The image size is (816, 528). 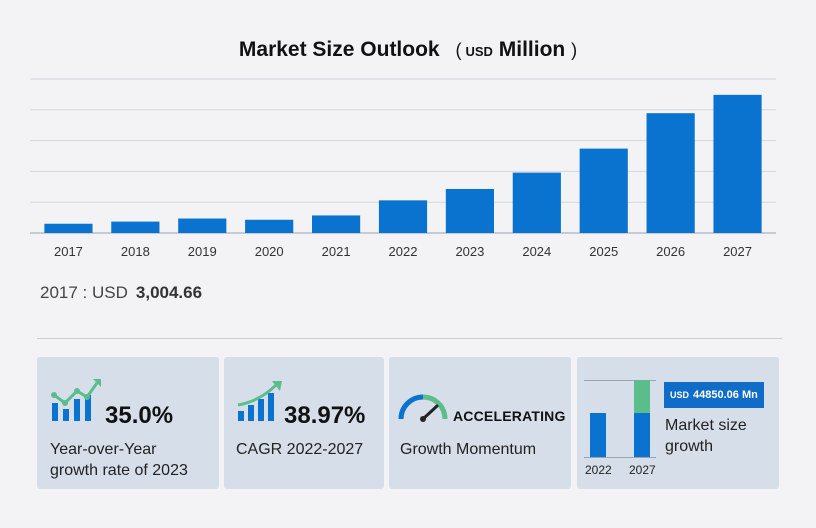 I want to click on speedometer-icon, so click(x=423, y=408).